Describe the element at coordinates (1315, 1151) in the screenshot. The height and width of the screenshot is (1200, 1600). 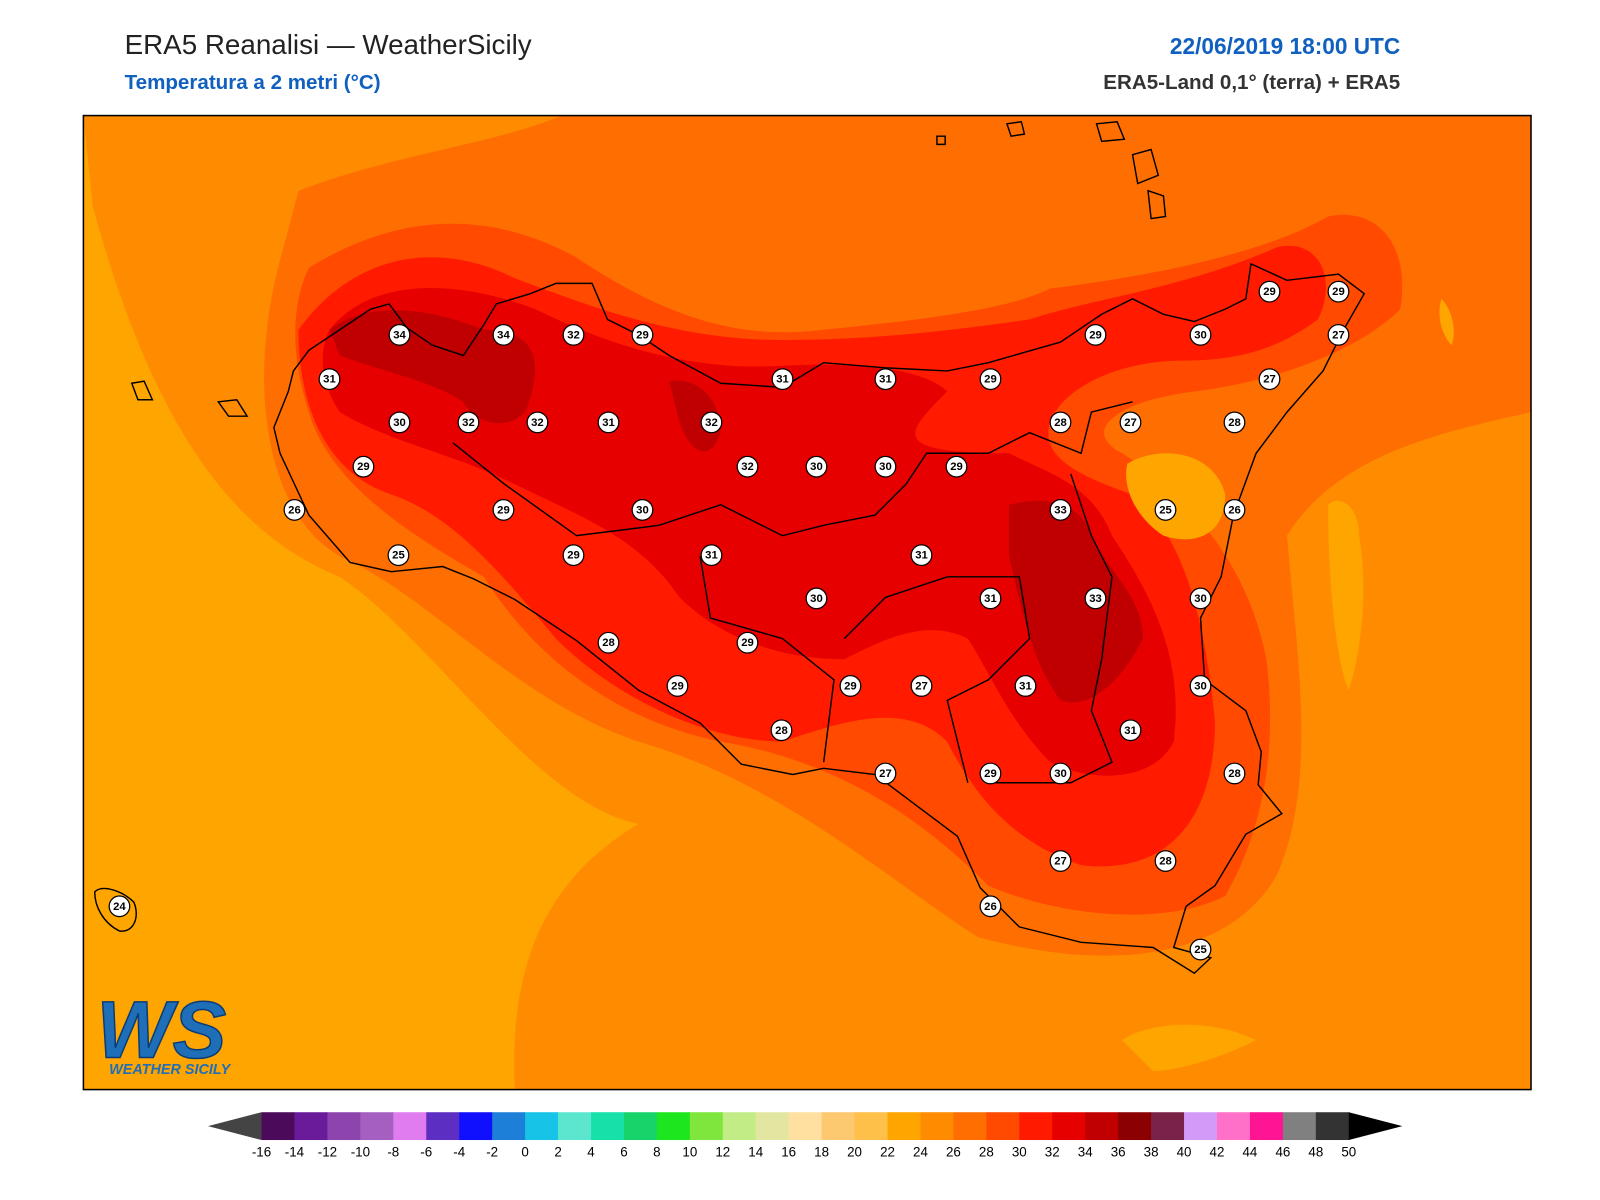
I see `colorbar-label: 48` at that location.